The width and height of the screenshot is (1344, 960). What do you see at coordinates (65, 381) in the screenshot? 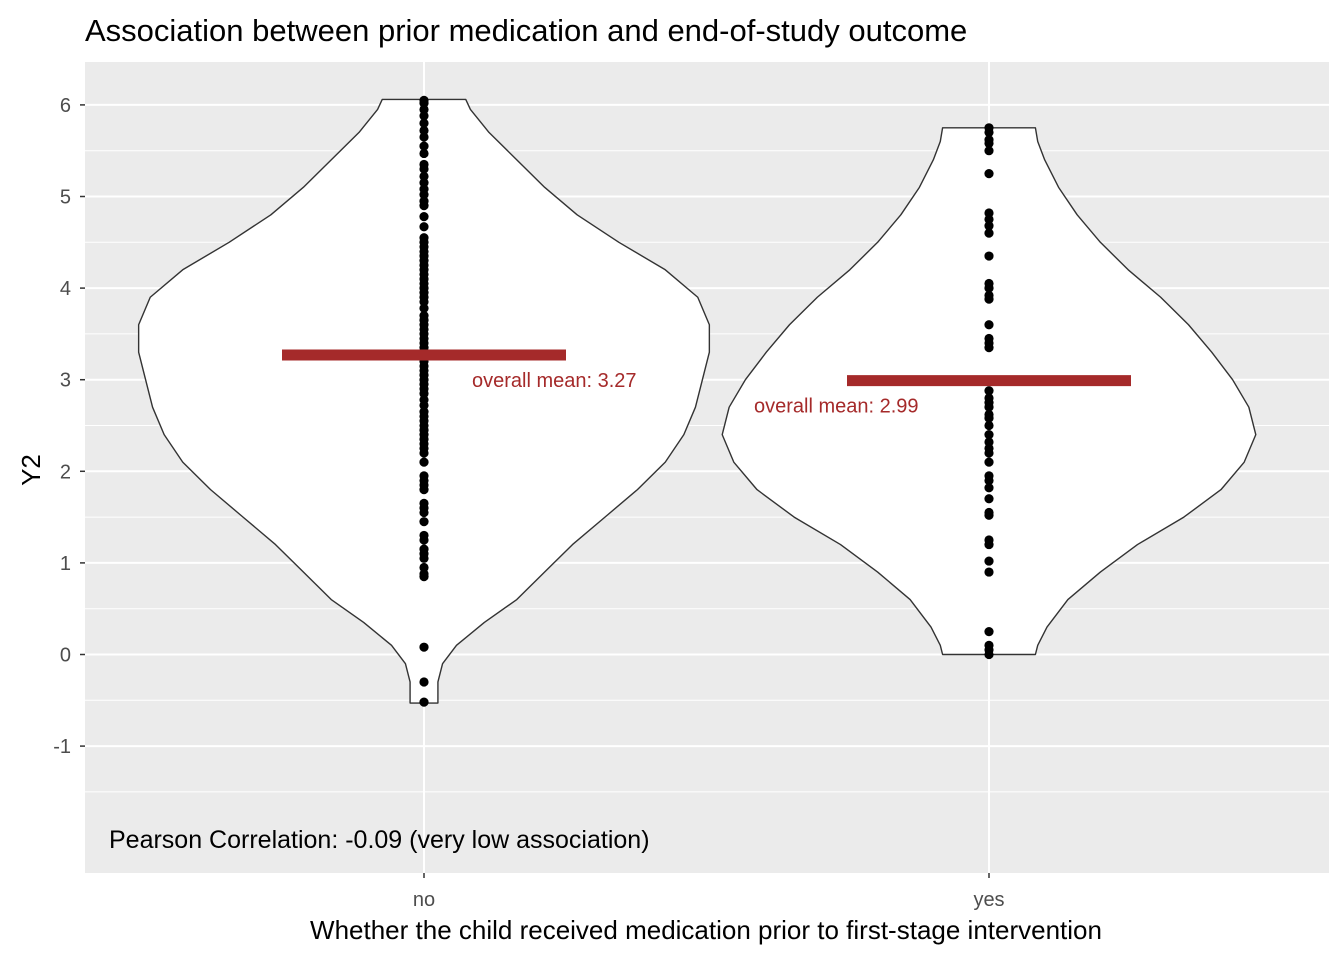
I see `y-tick-label: 3` at bounding box center [65, 381].